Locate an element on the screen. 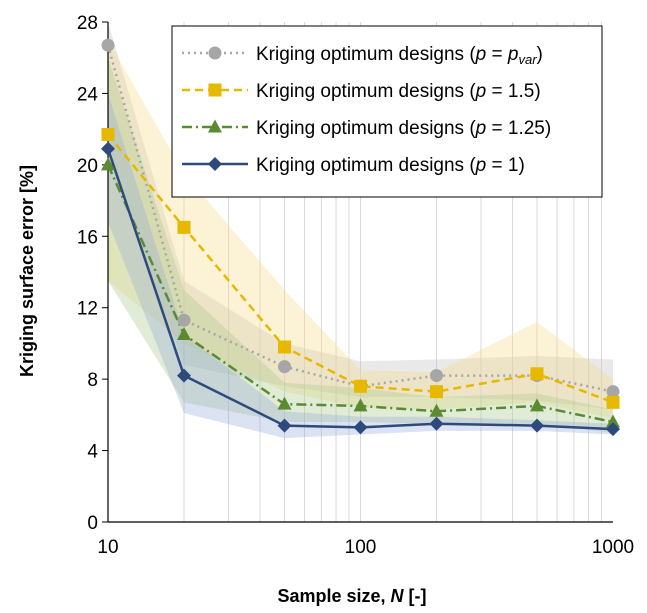 This screenshot has width=647, height=613. y-tick-label: 0 is located at coordinates (92, 523).